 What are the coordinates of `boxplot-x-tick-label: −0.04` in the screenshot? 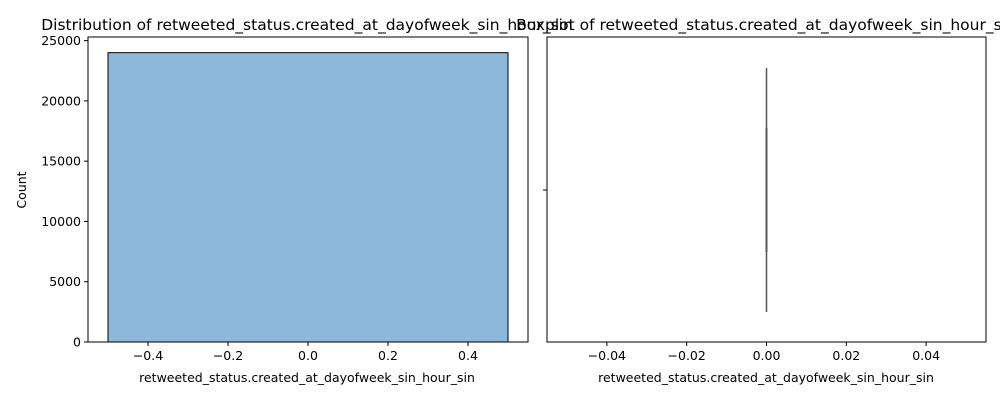 It's located at (607, 355).